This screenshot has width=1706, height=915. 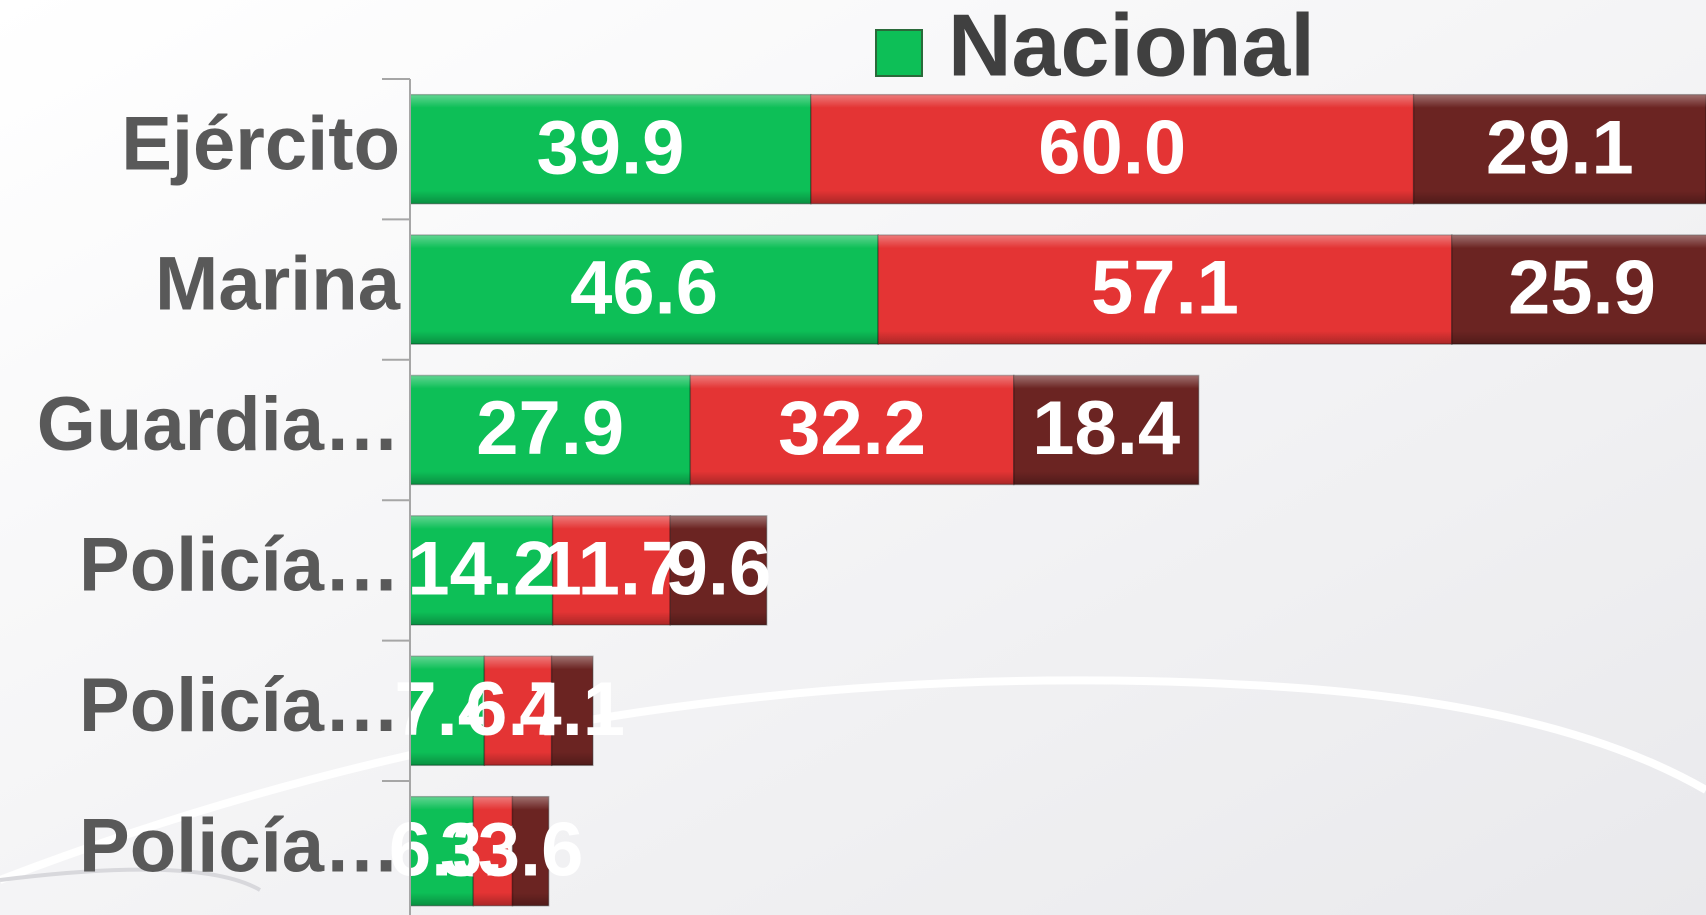 I want to click on data-label: 9.6, so click(x=719, y=568).